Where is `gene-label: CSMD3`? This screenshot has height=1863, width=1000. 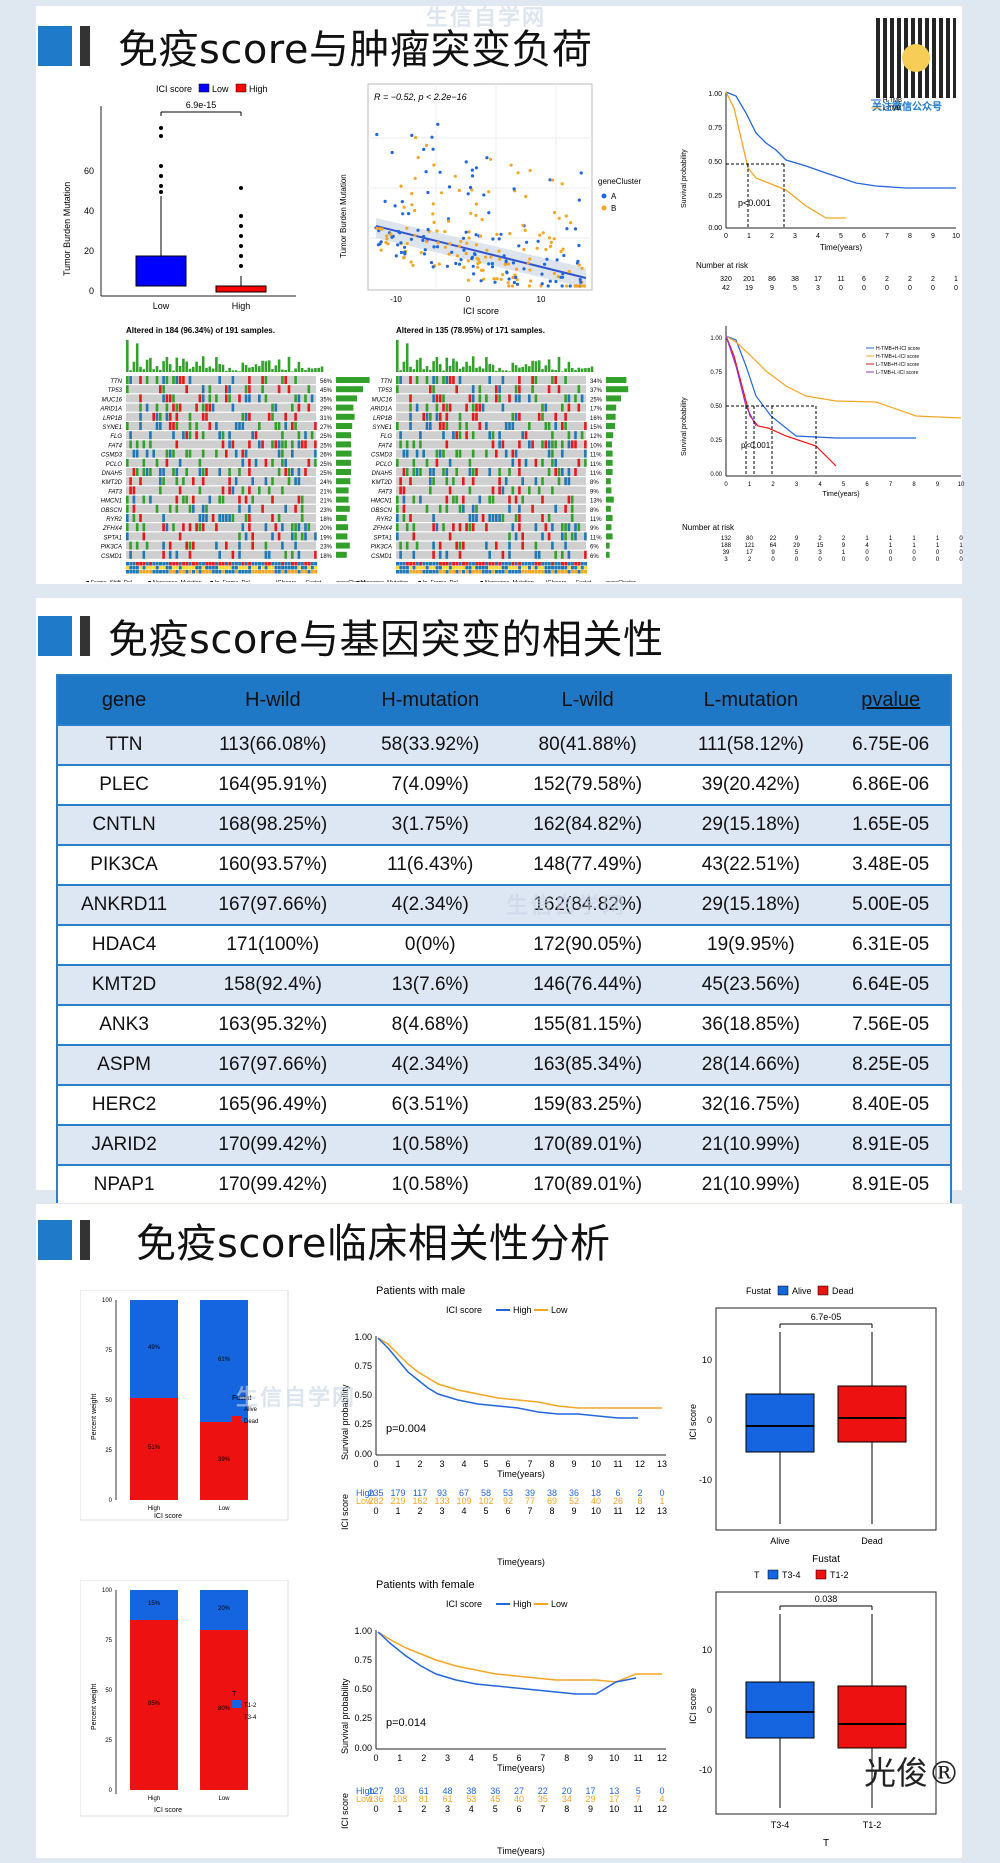
gene-label: CSMD3 is located at coordinates (382, 456).